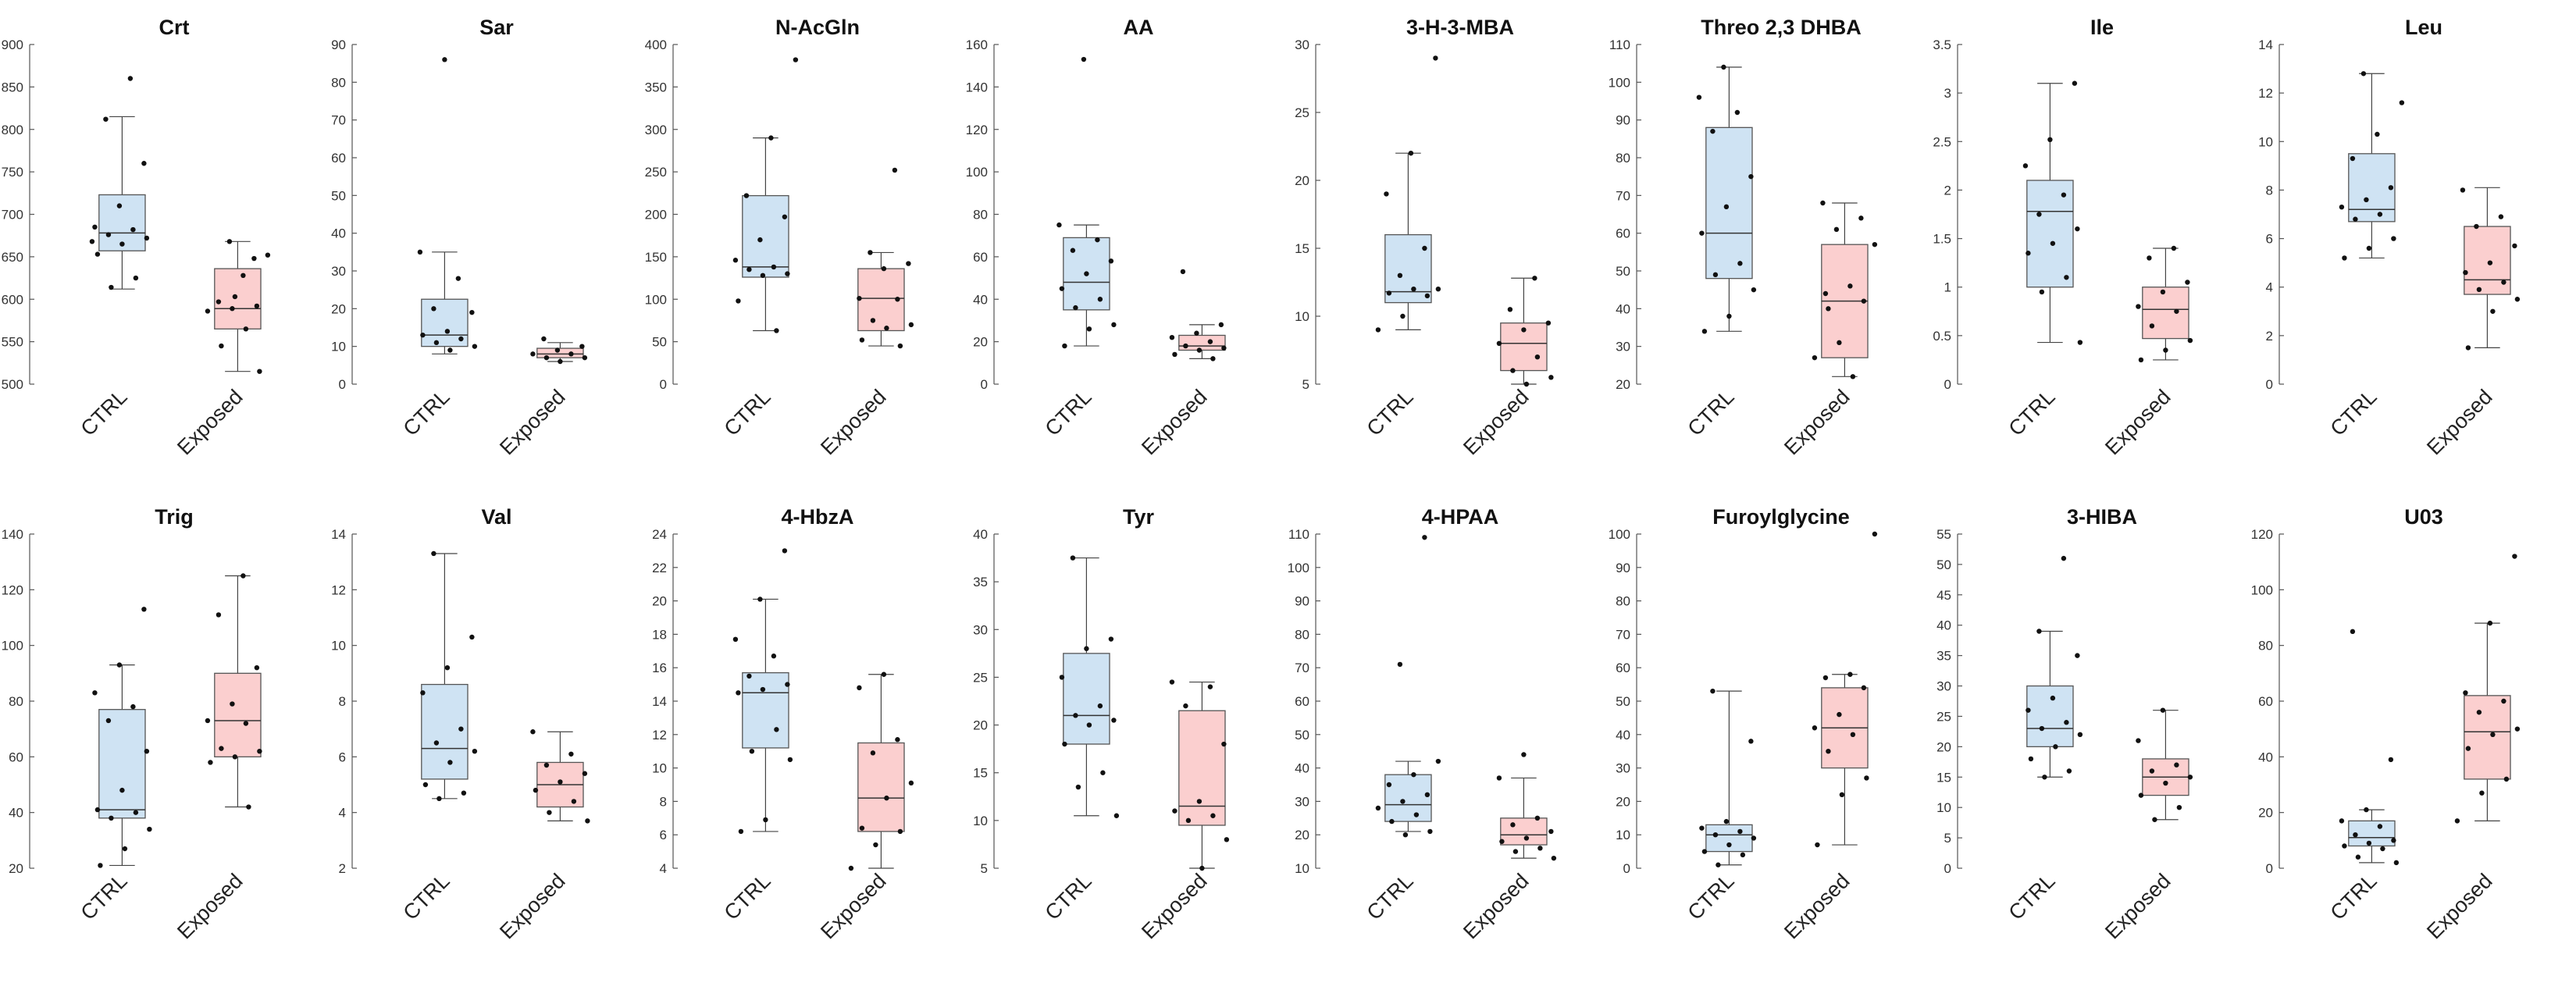  Describe the element at coordinates (1942, 44) in the screenshot. I see `y-tick-label: 3.5` at that location.